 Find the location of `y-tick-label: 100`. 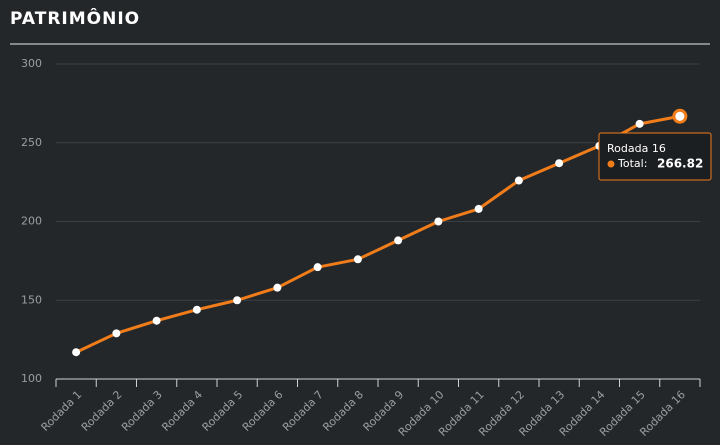

y-tick-label: 100 is located at coordinates (31, 378).